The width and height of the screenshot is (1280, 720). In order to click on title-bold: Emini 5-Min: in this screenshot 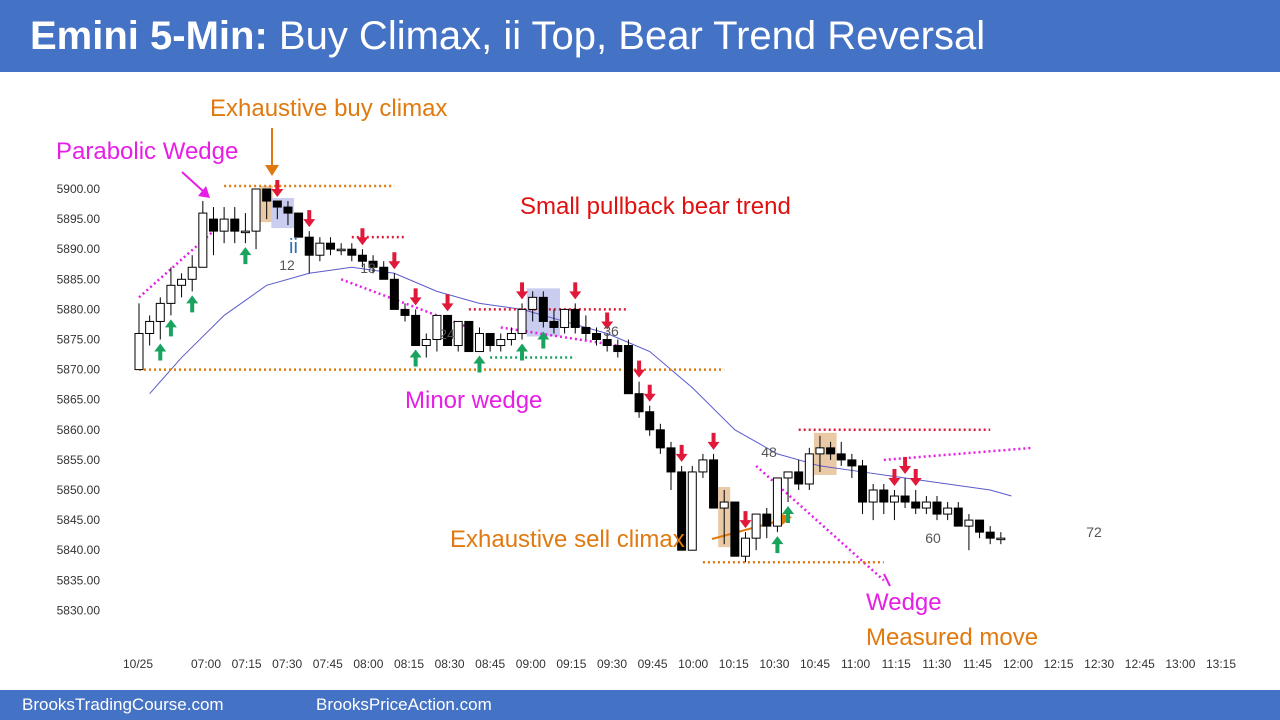, I will do `click(149, 36)`.